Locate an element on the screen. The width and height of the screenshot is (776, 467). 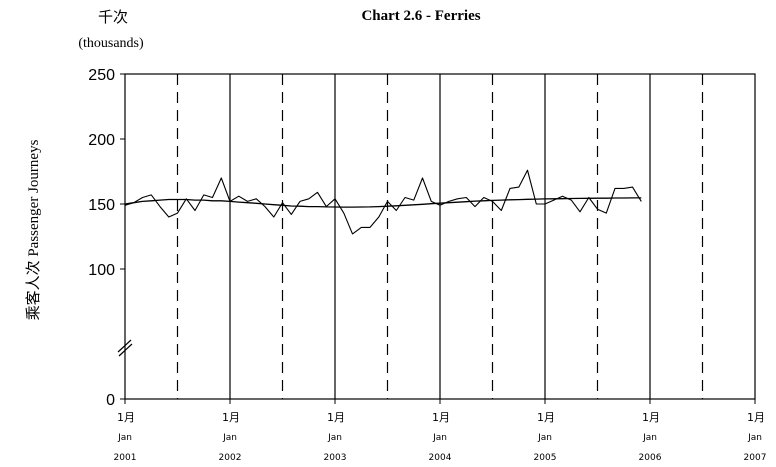
series-line-monthly is located at coordinates (383, 202).